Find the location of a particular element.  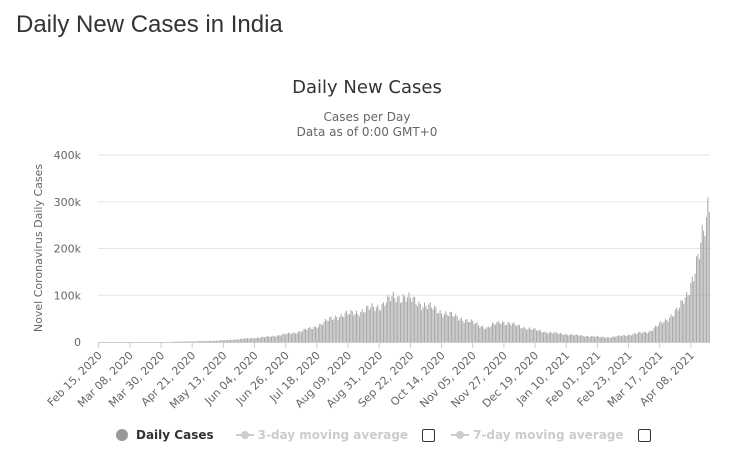

checkbox-7day-avg is located at coordinates (644, 435).